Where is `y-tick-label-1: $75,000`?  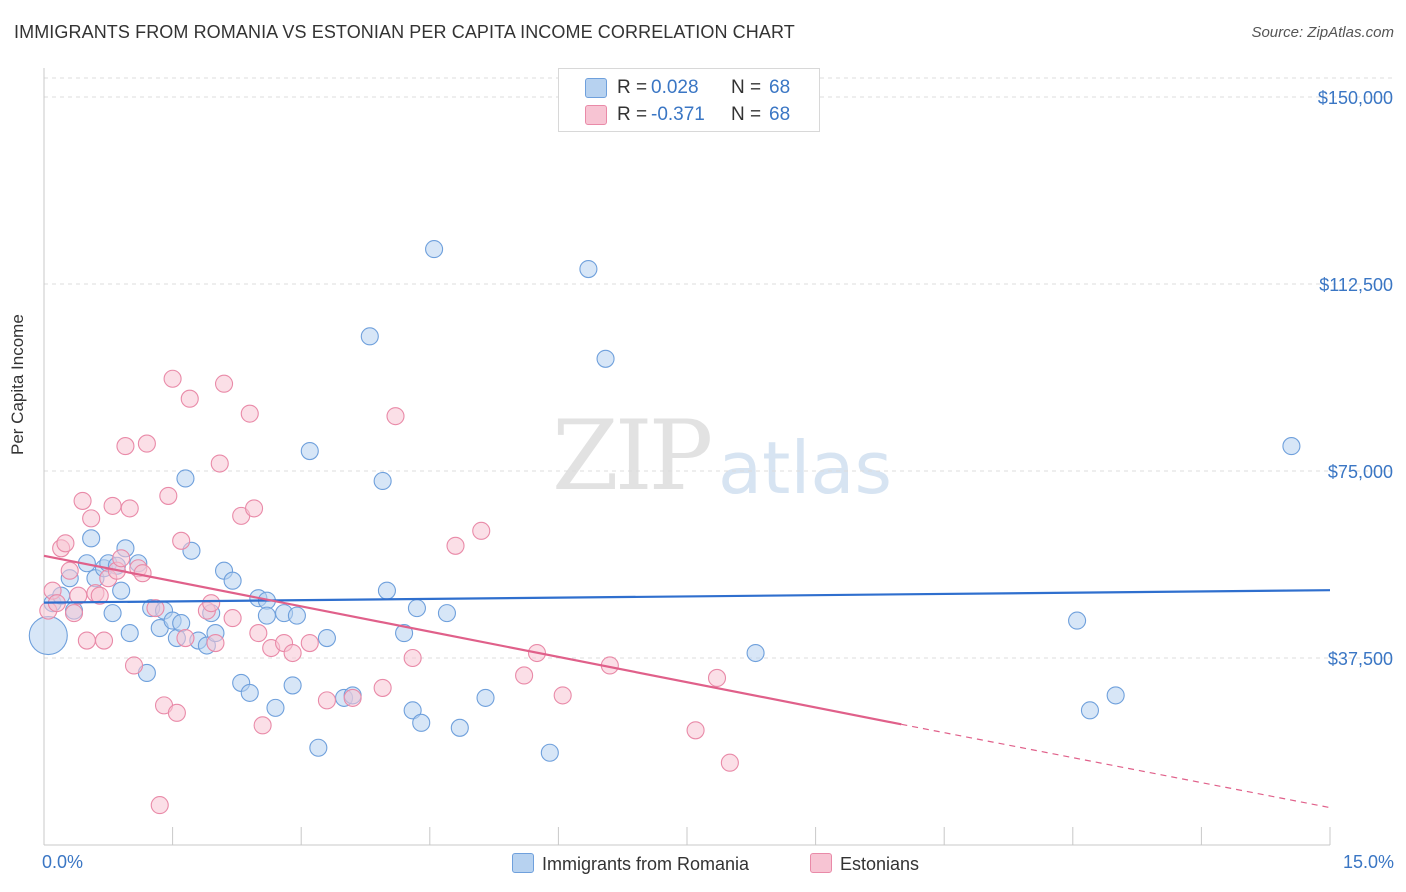
y-tick-label-1: $75,000 is located at coordinates (1360, 472).